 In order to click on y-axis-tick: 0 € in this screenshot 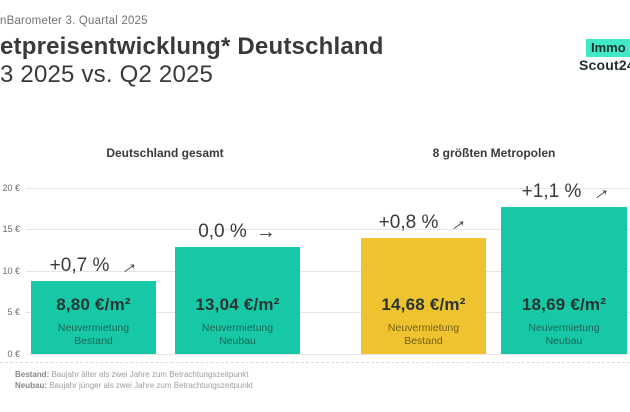, I will do `click(13, 354)`.